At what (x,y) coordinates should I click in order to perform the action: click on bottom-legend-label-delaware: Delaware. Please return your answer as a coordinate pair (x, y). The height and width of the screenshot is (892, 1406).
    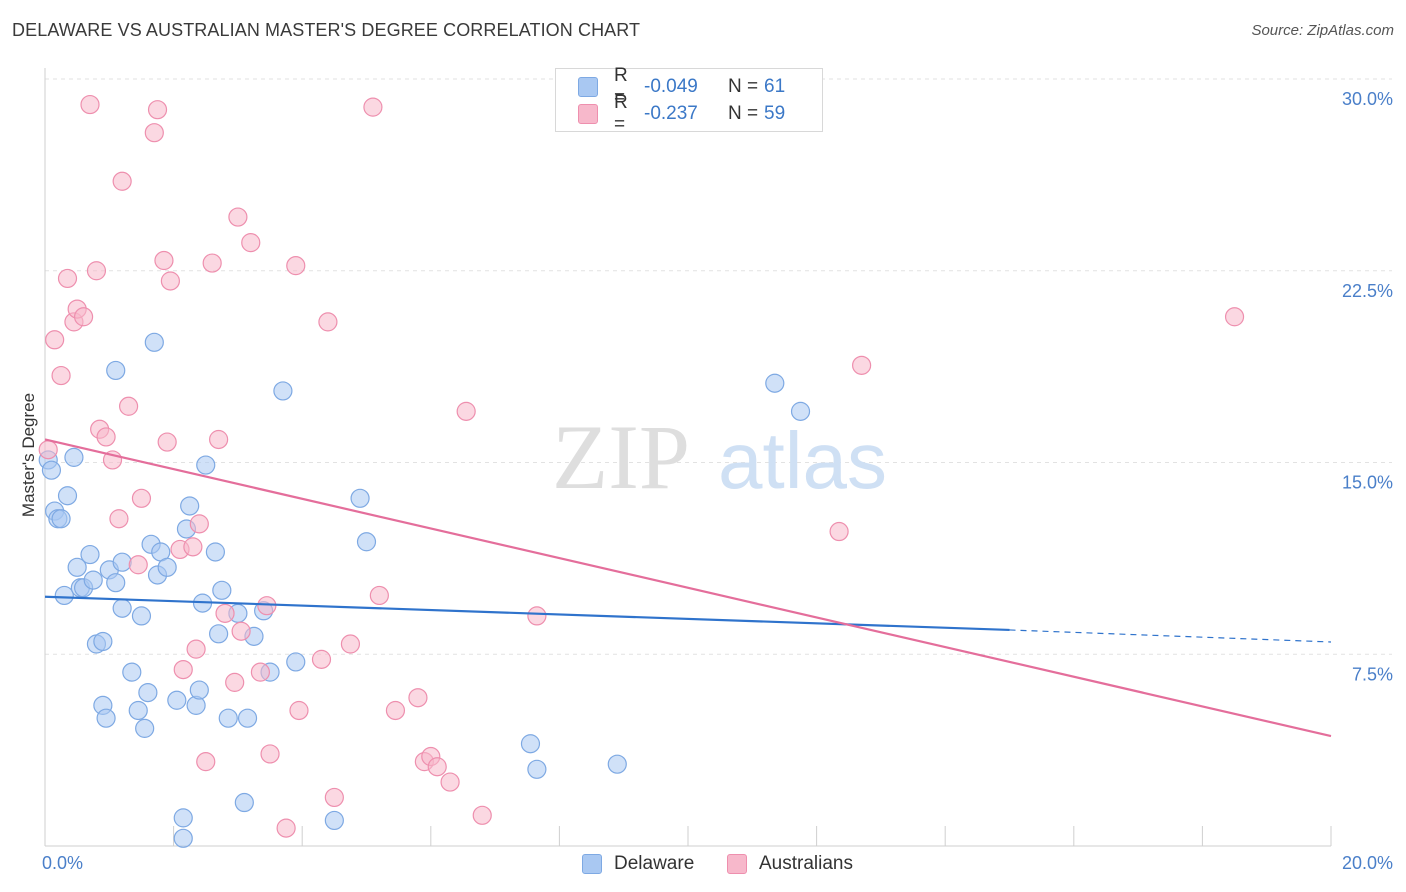
    Looking at the image, I should click on (654, 863).